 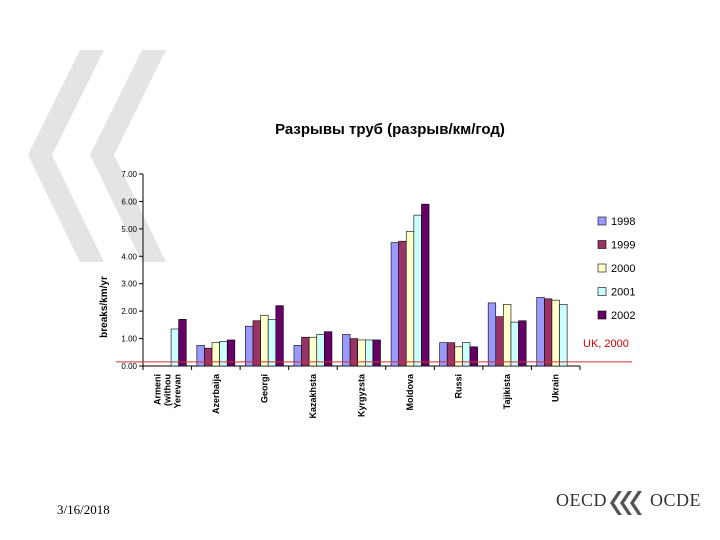 I want to click on category-label: Ukrain, so click(x=556, y=388).